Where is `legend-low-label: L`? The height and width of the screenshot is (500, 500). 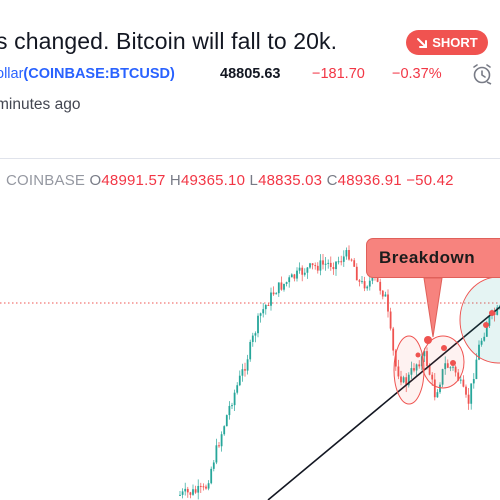 legend-low-label: L is located at coordinates (254, 180).